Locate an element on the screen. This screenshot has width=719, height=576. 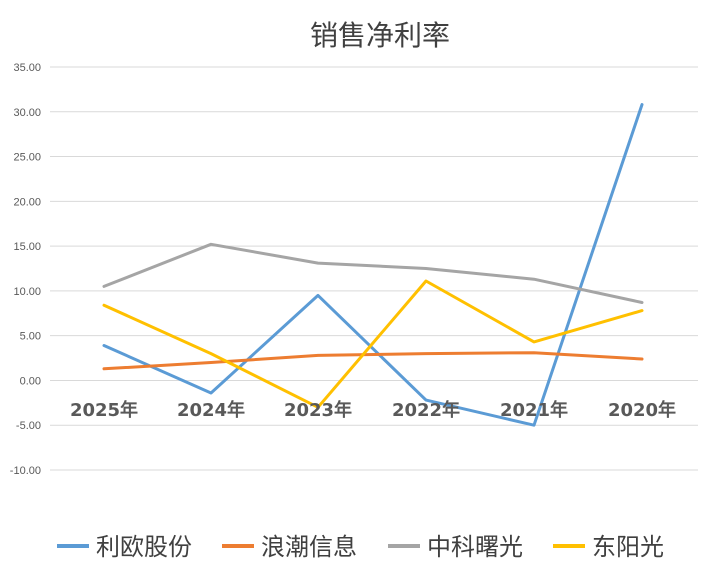
y-tick-label: 30.00 is located at coordinates (27, 113).